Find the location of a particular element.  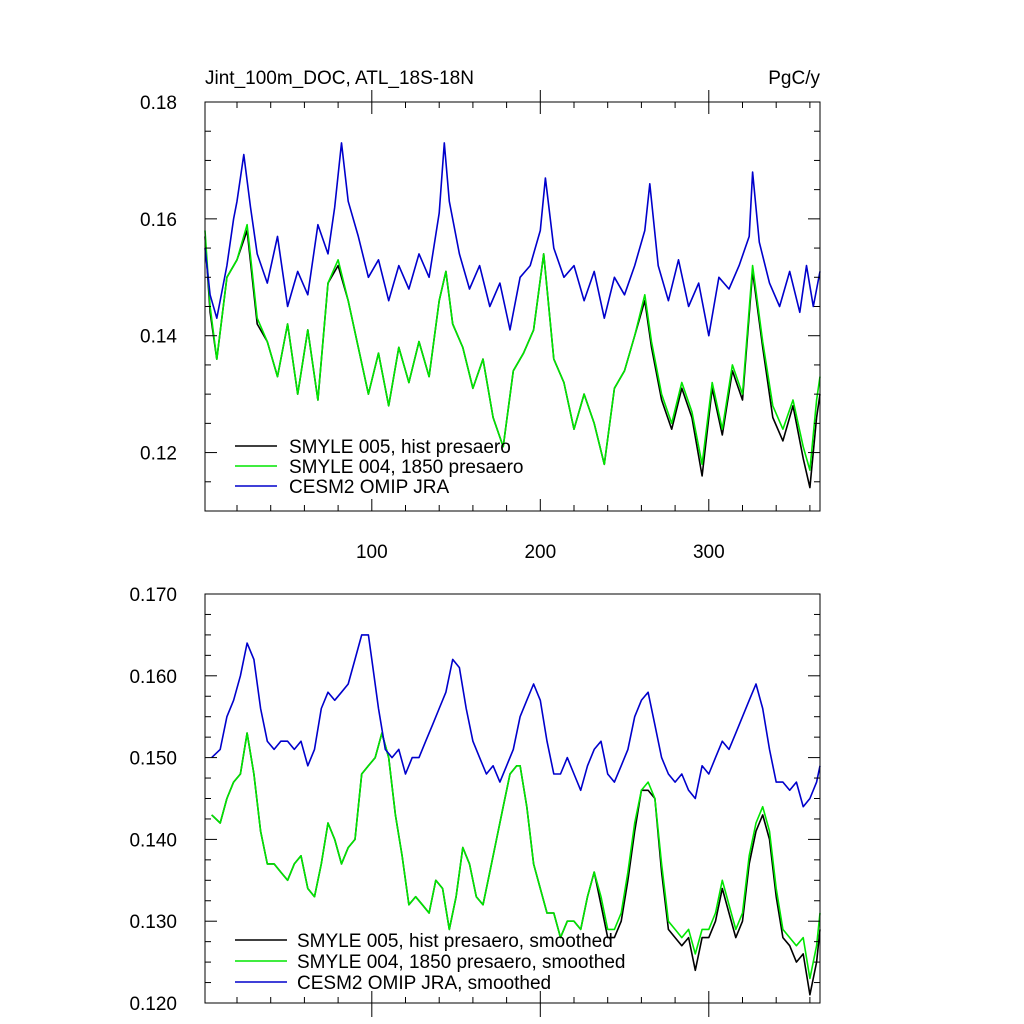

y-tick-label: 0.170 is located at coordinates (153, 595).